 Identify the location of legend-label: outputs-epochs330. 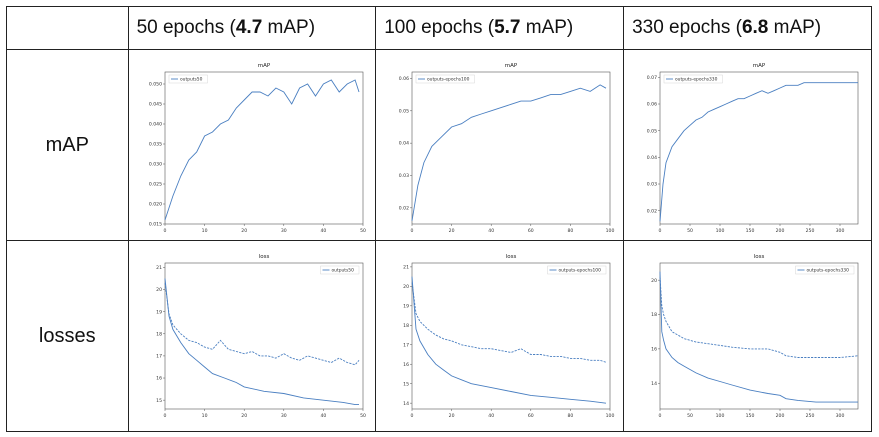
(828, 271).